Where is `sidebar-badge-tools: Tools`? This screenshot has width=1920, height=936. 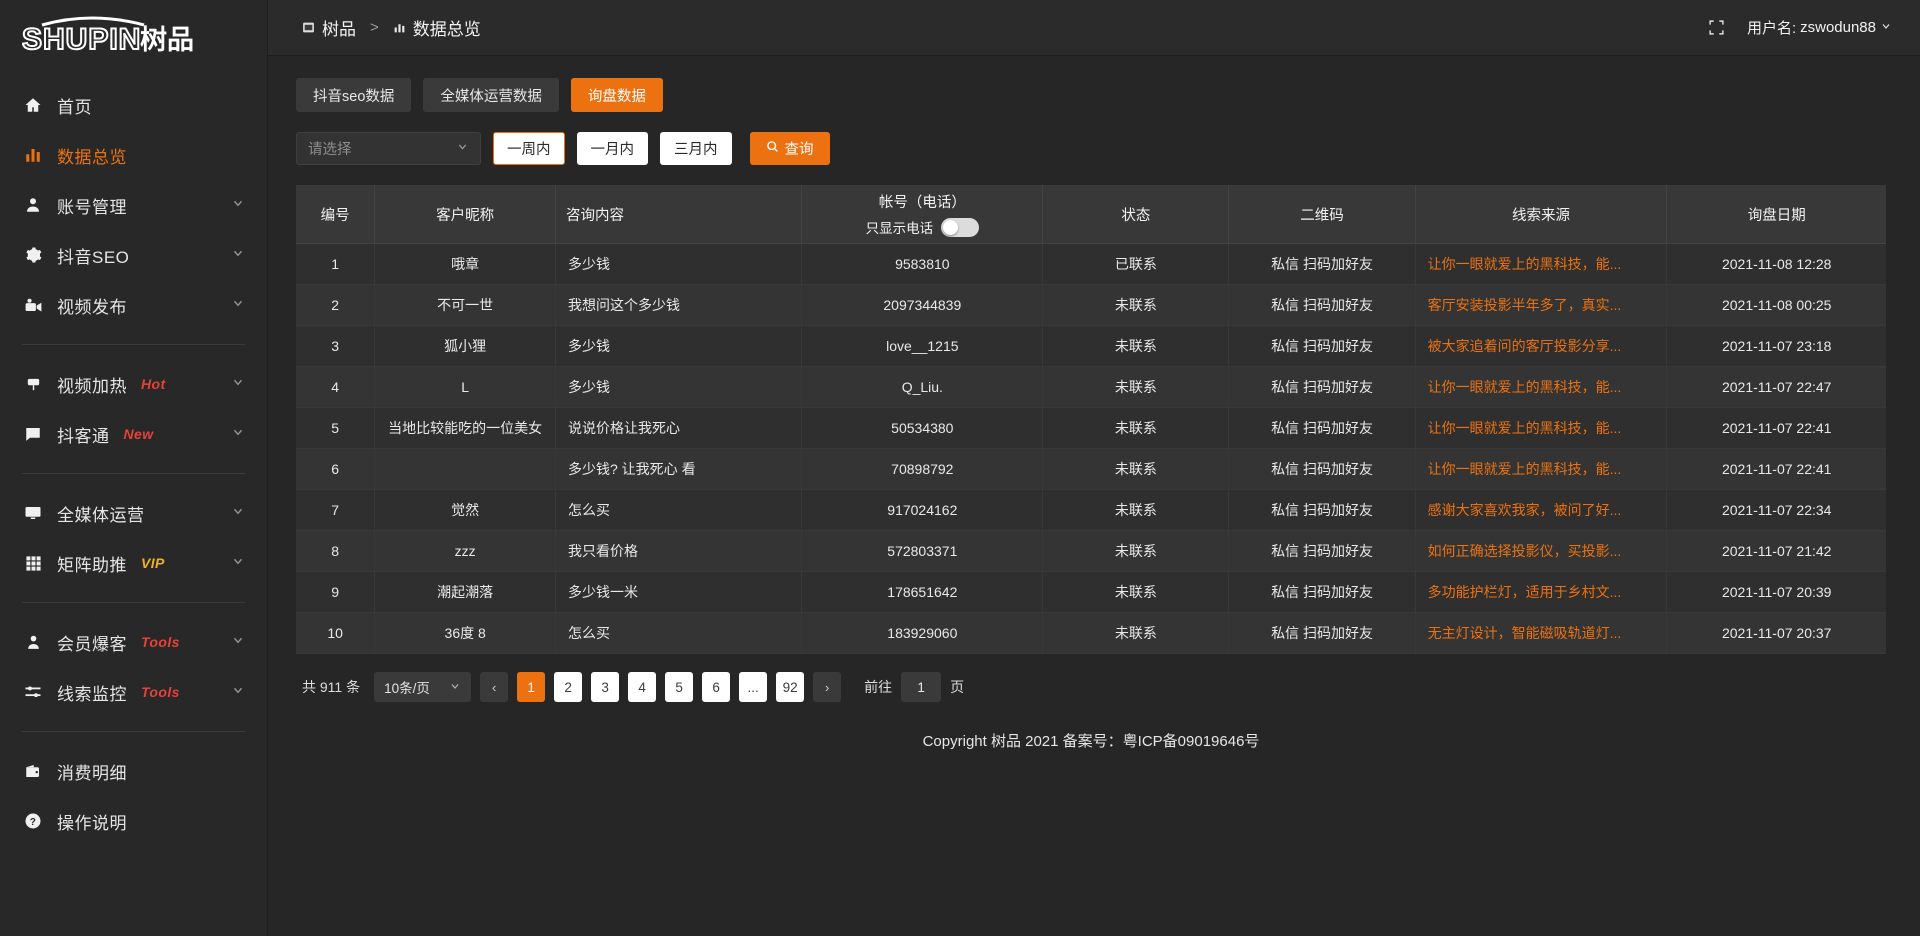 sidebar-badge-tools: Tools is located at coordinates (160, 692).